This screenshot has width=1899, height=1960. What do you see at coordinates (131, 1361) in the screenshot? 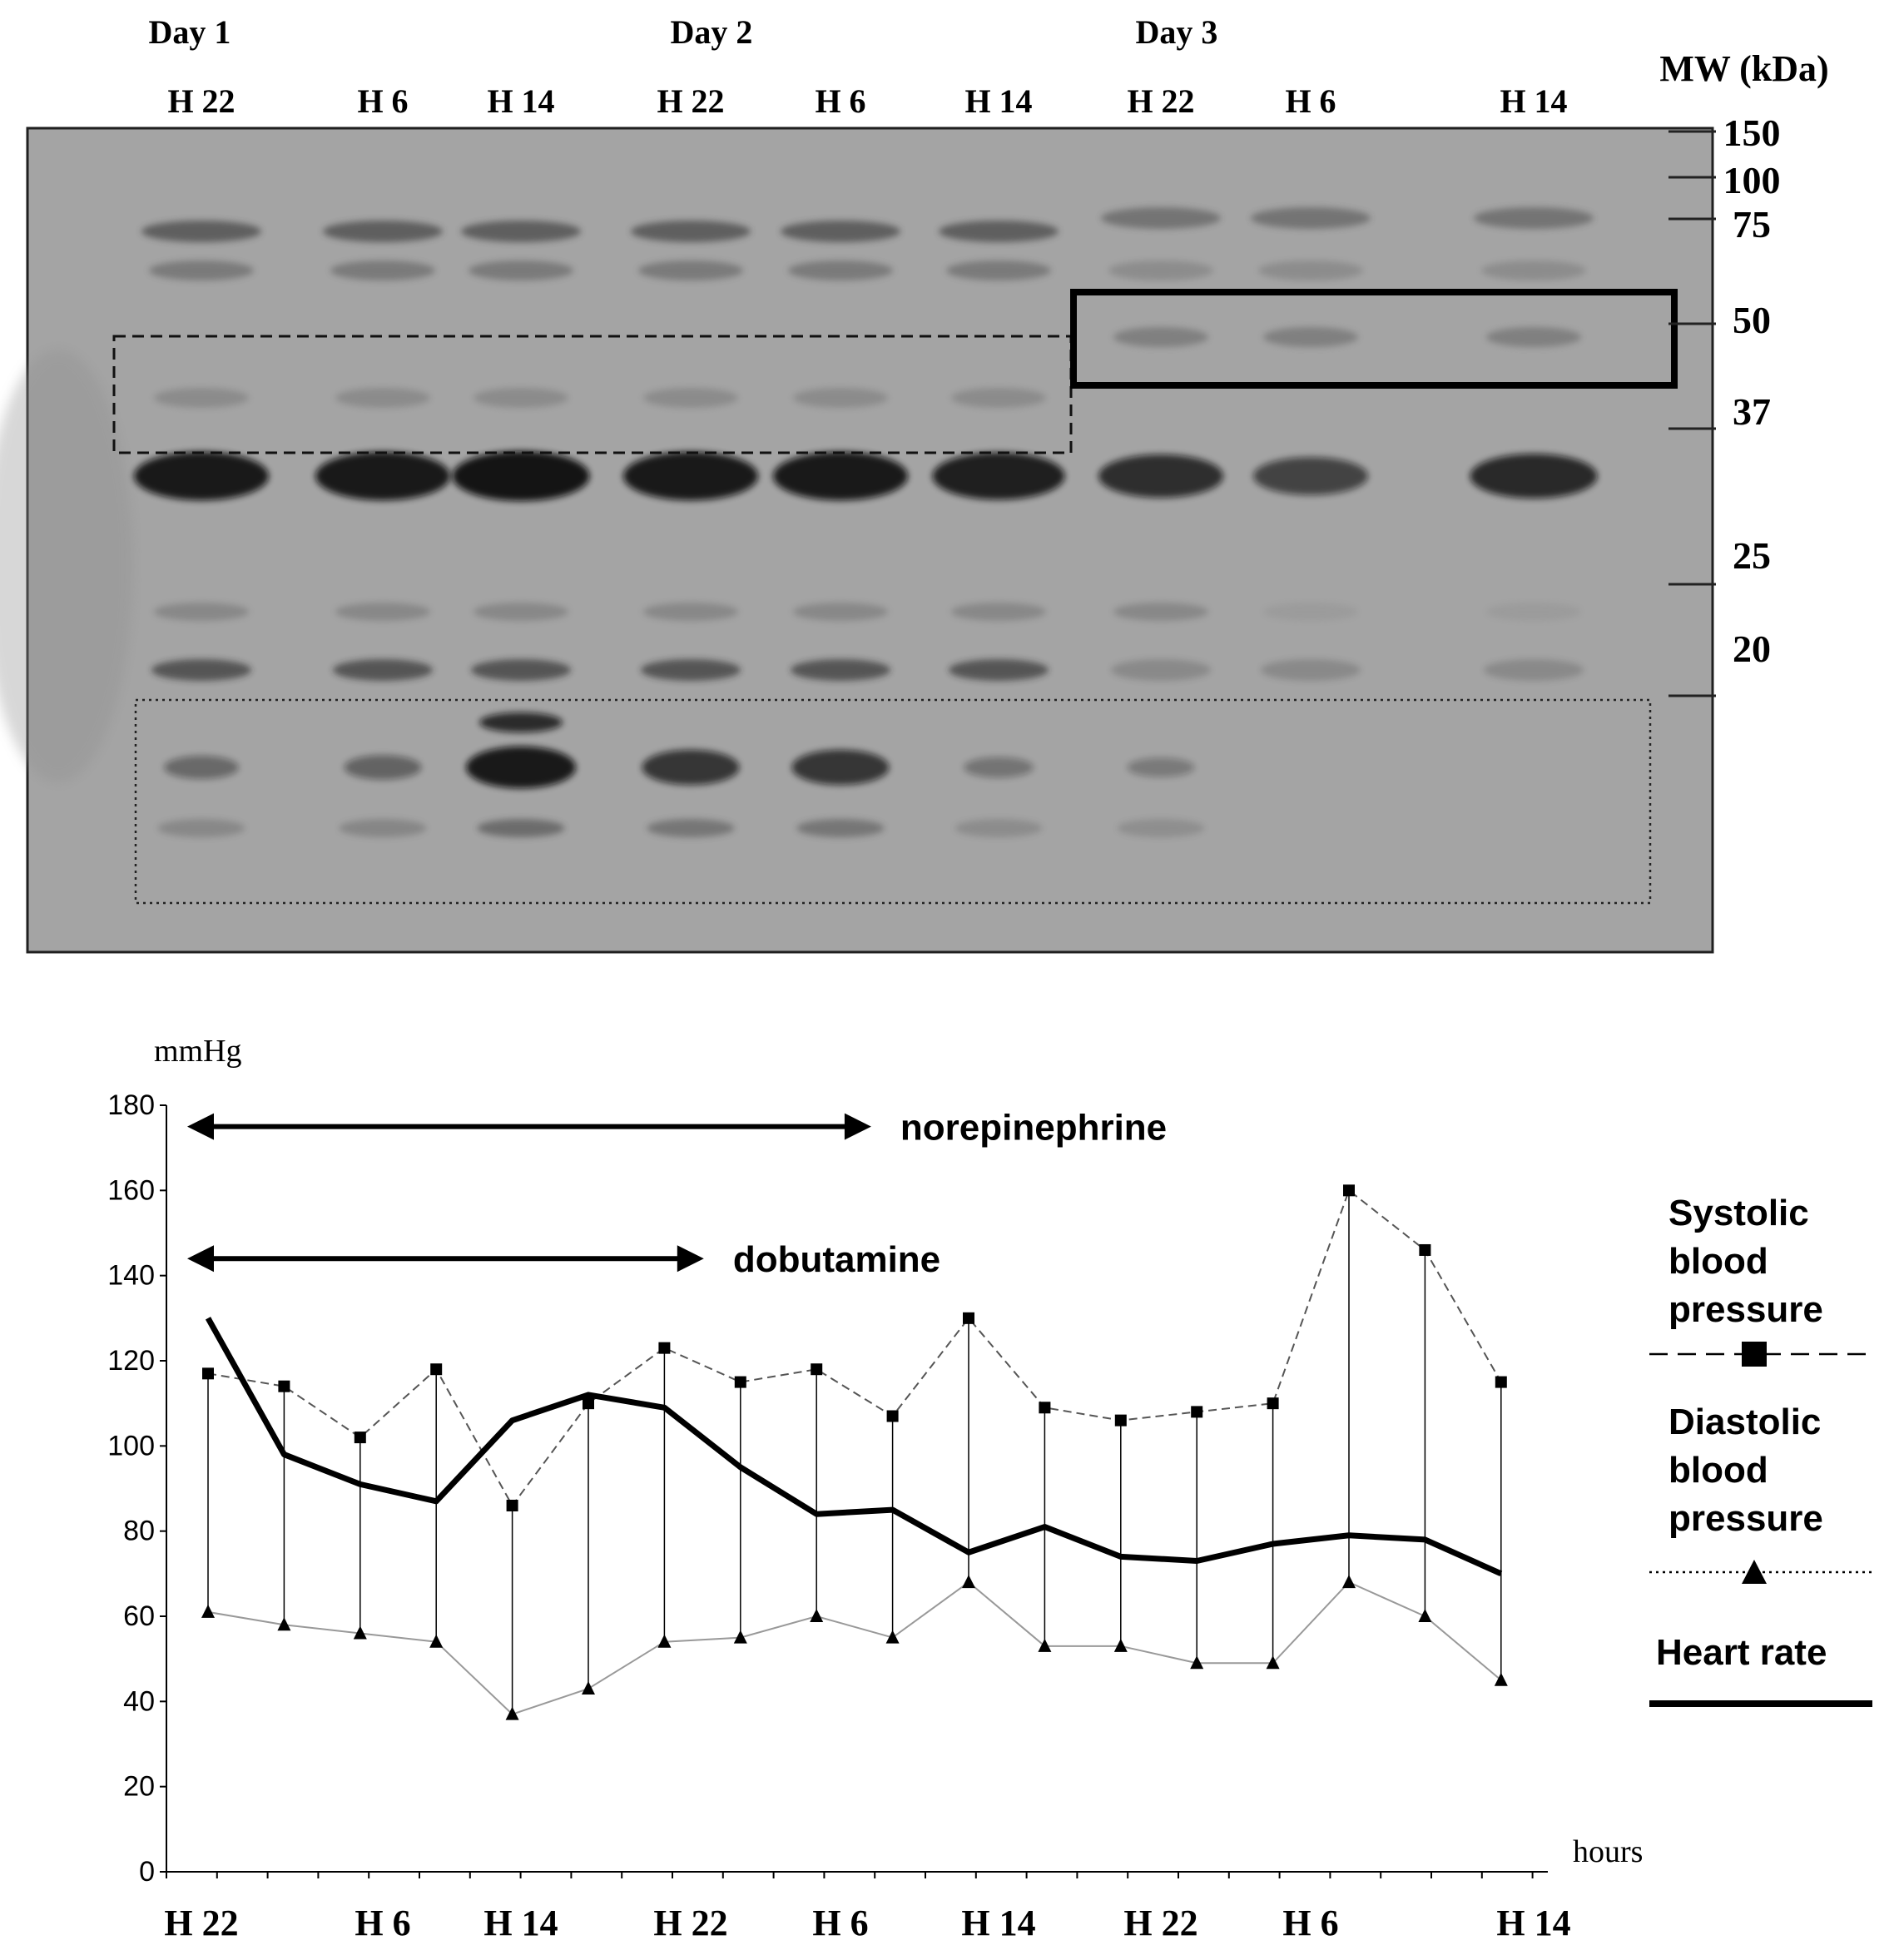
I see `y-tick-label: 120` at bounding box center [131, 1361].